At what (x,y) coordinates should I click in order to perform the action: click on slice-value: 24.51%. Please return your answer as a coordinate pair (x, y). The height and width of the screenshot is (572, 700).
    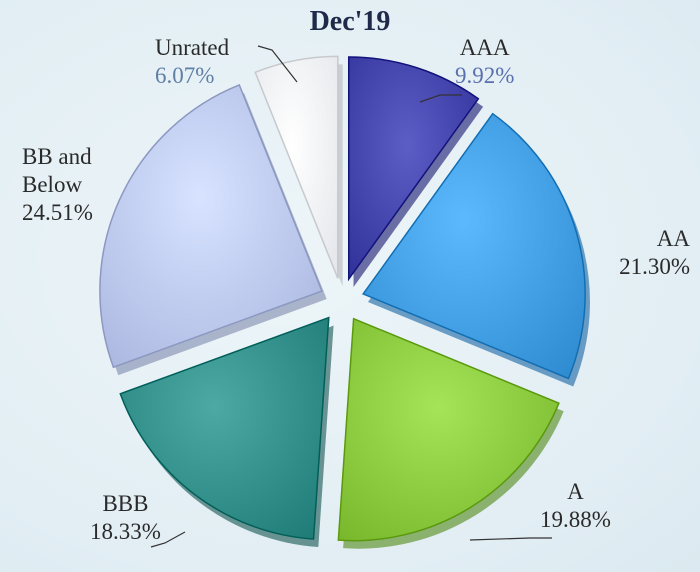
    Looking at the image, I should click on (57, 212).